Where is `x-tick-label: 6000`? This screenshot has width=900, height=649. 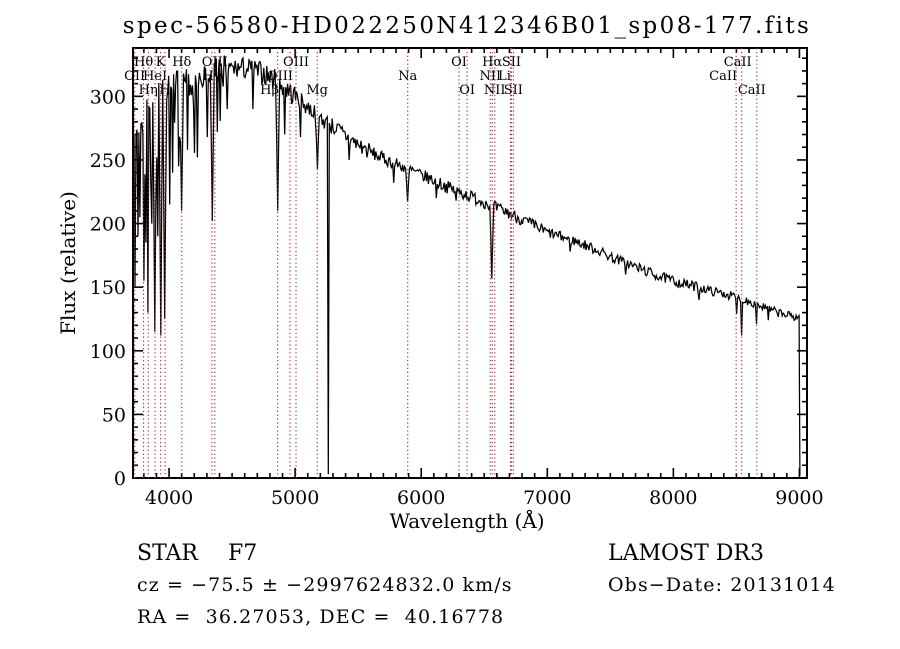
x-tick-label: 6000 is located at coordinates (421, 498).